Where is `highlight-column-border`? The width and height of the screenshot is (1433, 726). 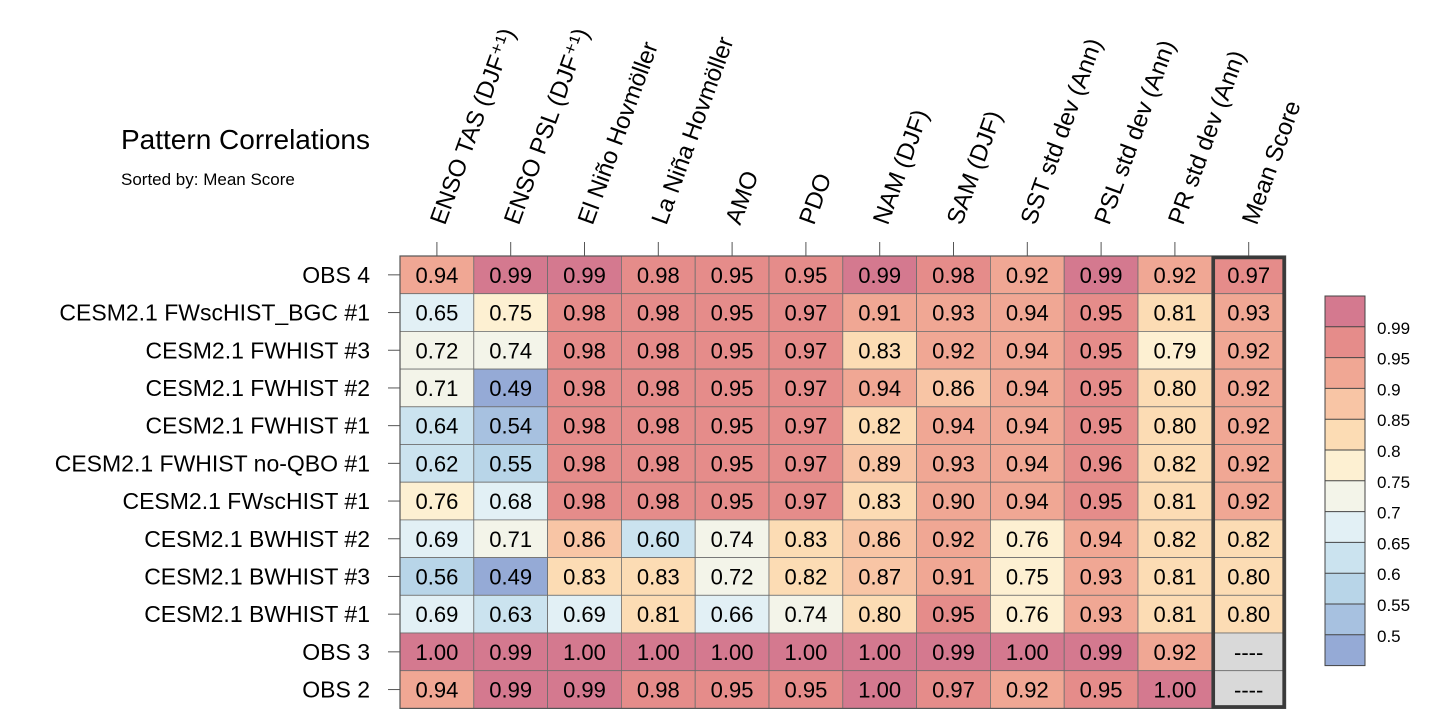 highlight-column-border is located at coordinates (1248, 482).